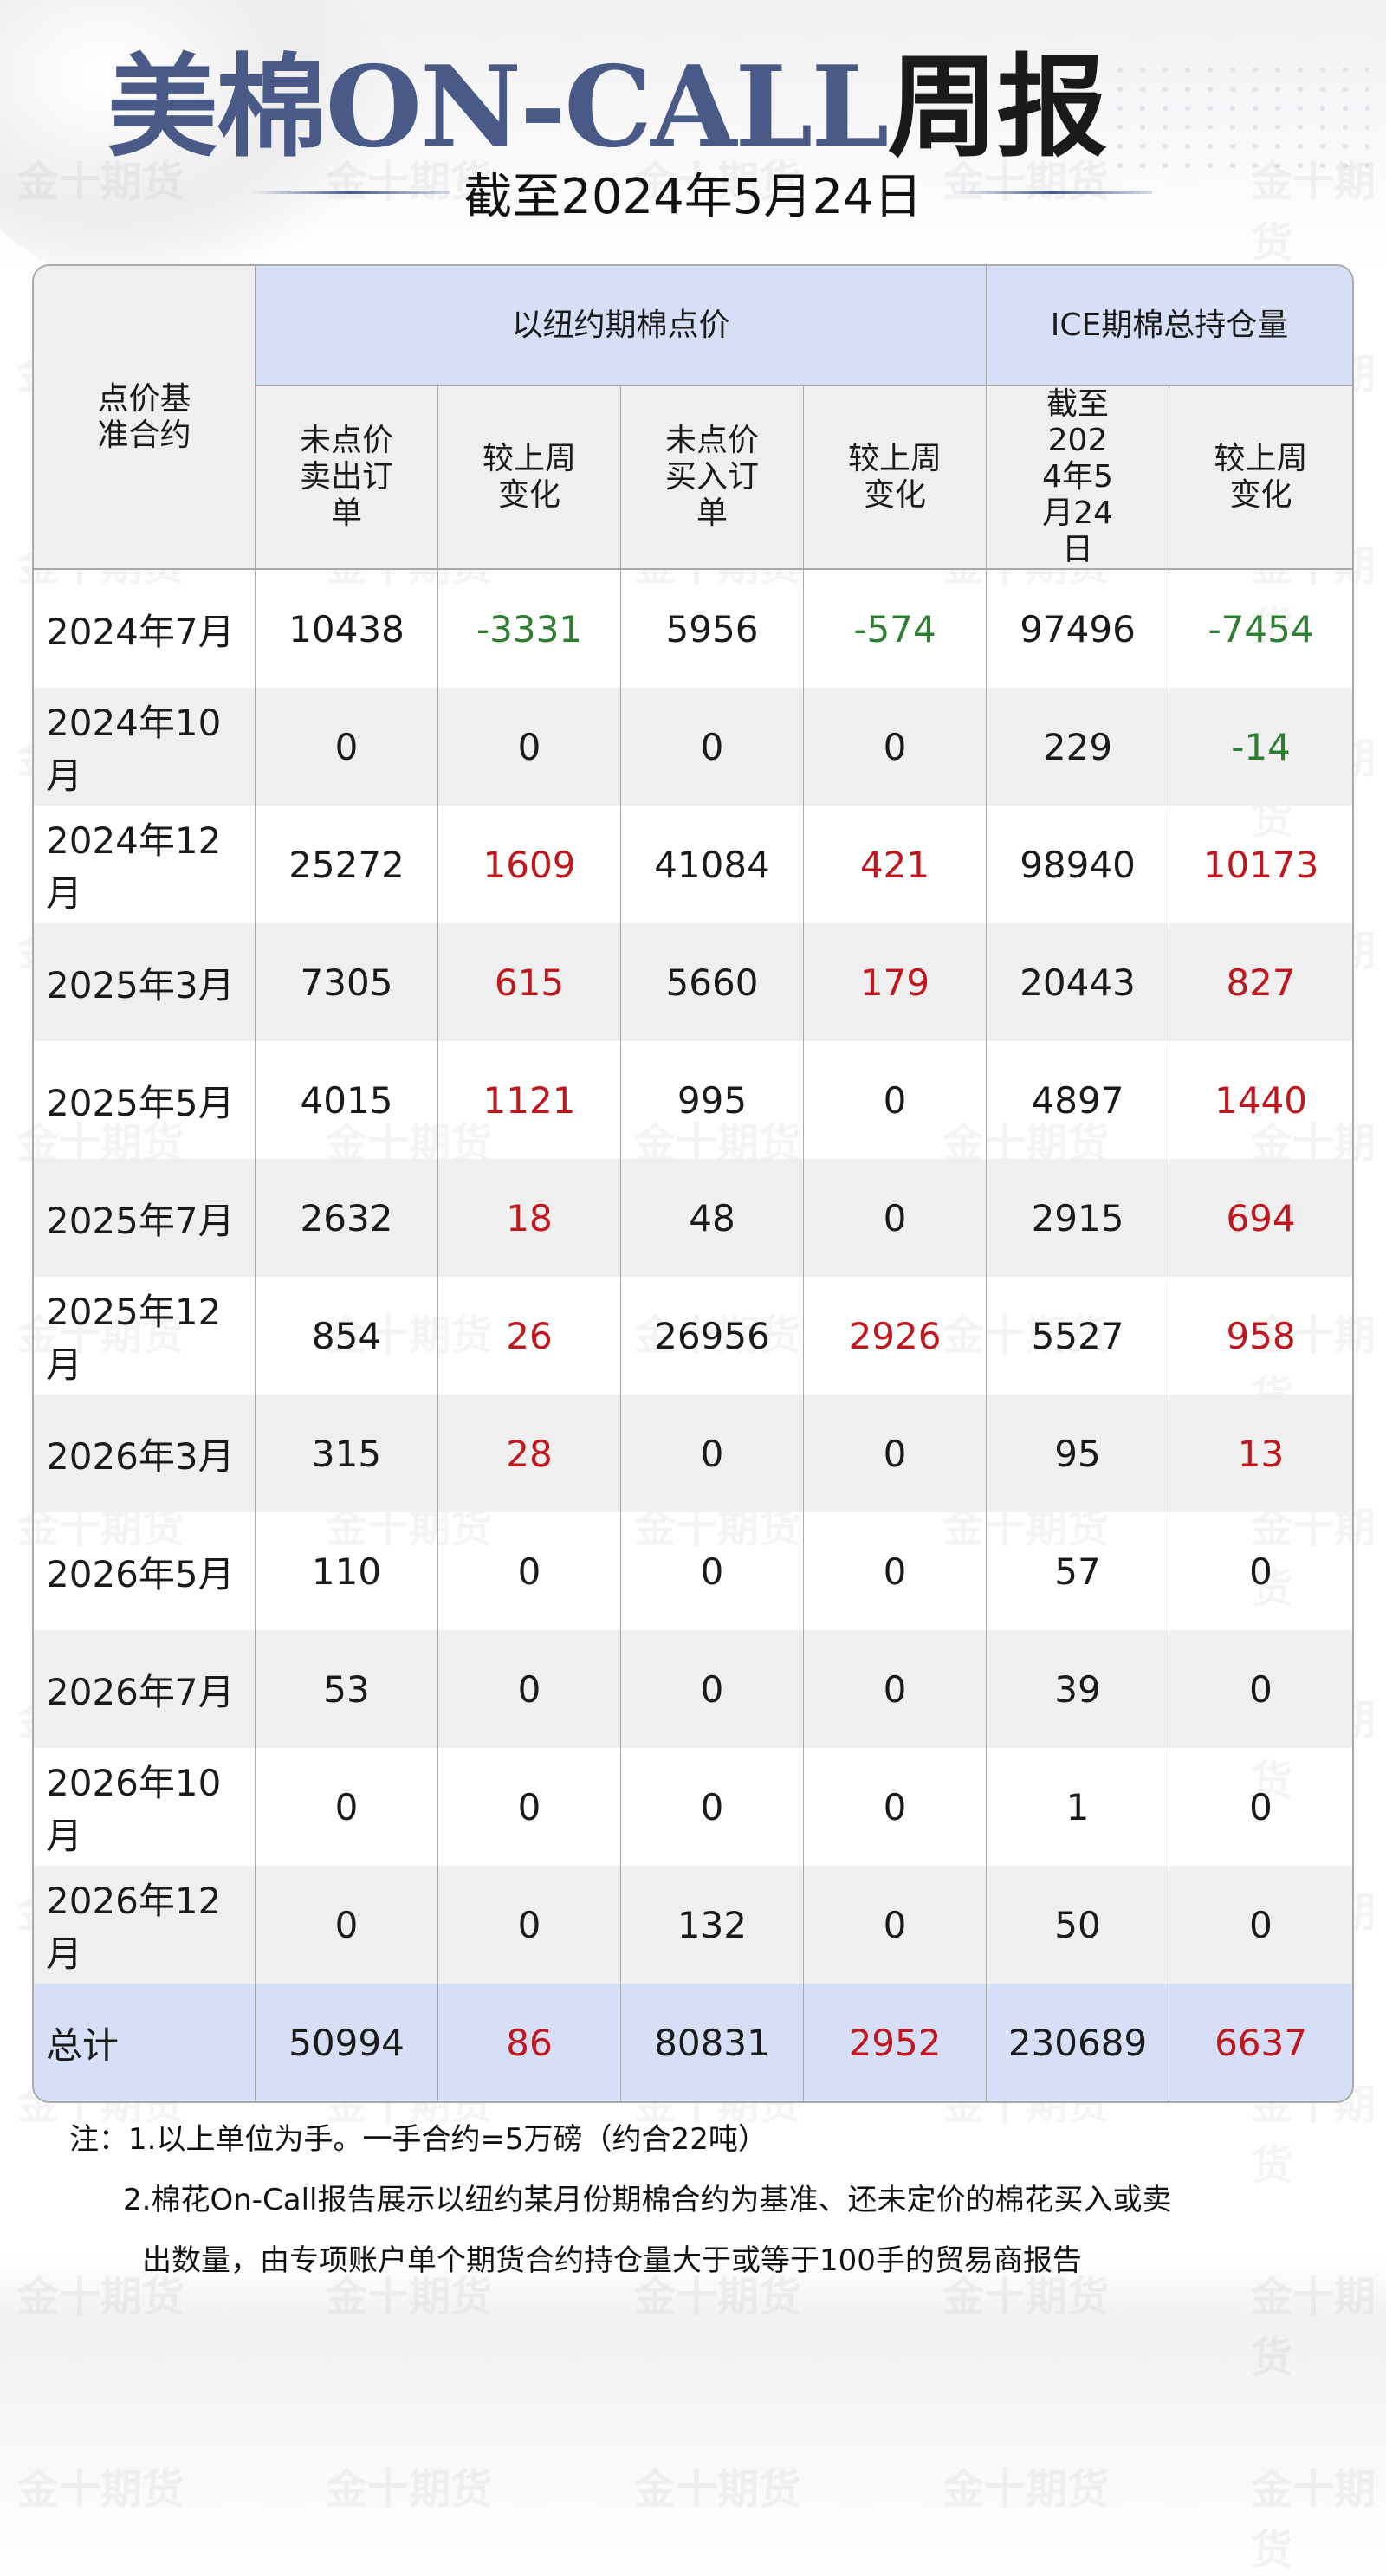 This screenshot has width=1386, height=2576. I want to click on contract-cell: 2025年7月, so click(145, 1218).